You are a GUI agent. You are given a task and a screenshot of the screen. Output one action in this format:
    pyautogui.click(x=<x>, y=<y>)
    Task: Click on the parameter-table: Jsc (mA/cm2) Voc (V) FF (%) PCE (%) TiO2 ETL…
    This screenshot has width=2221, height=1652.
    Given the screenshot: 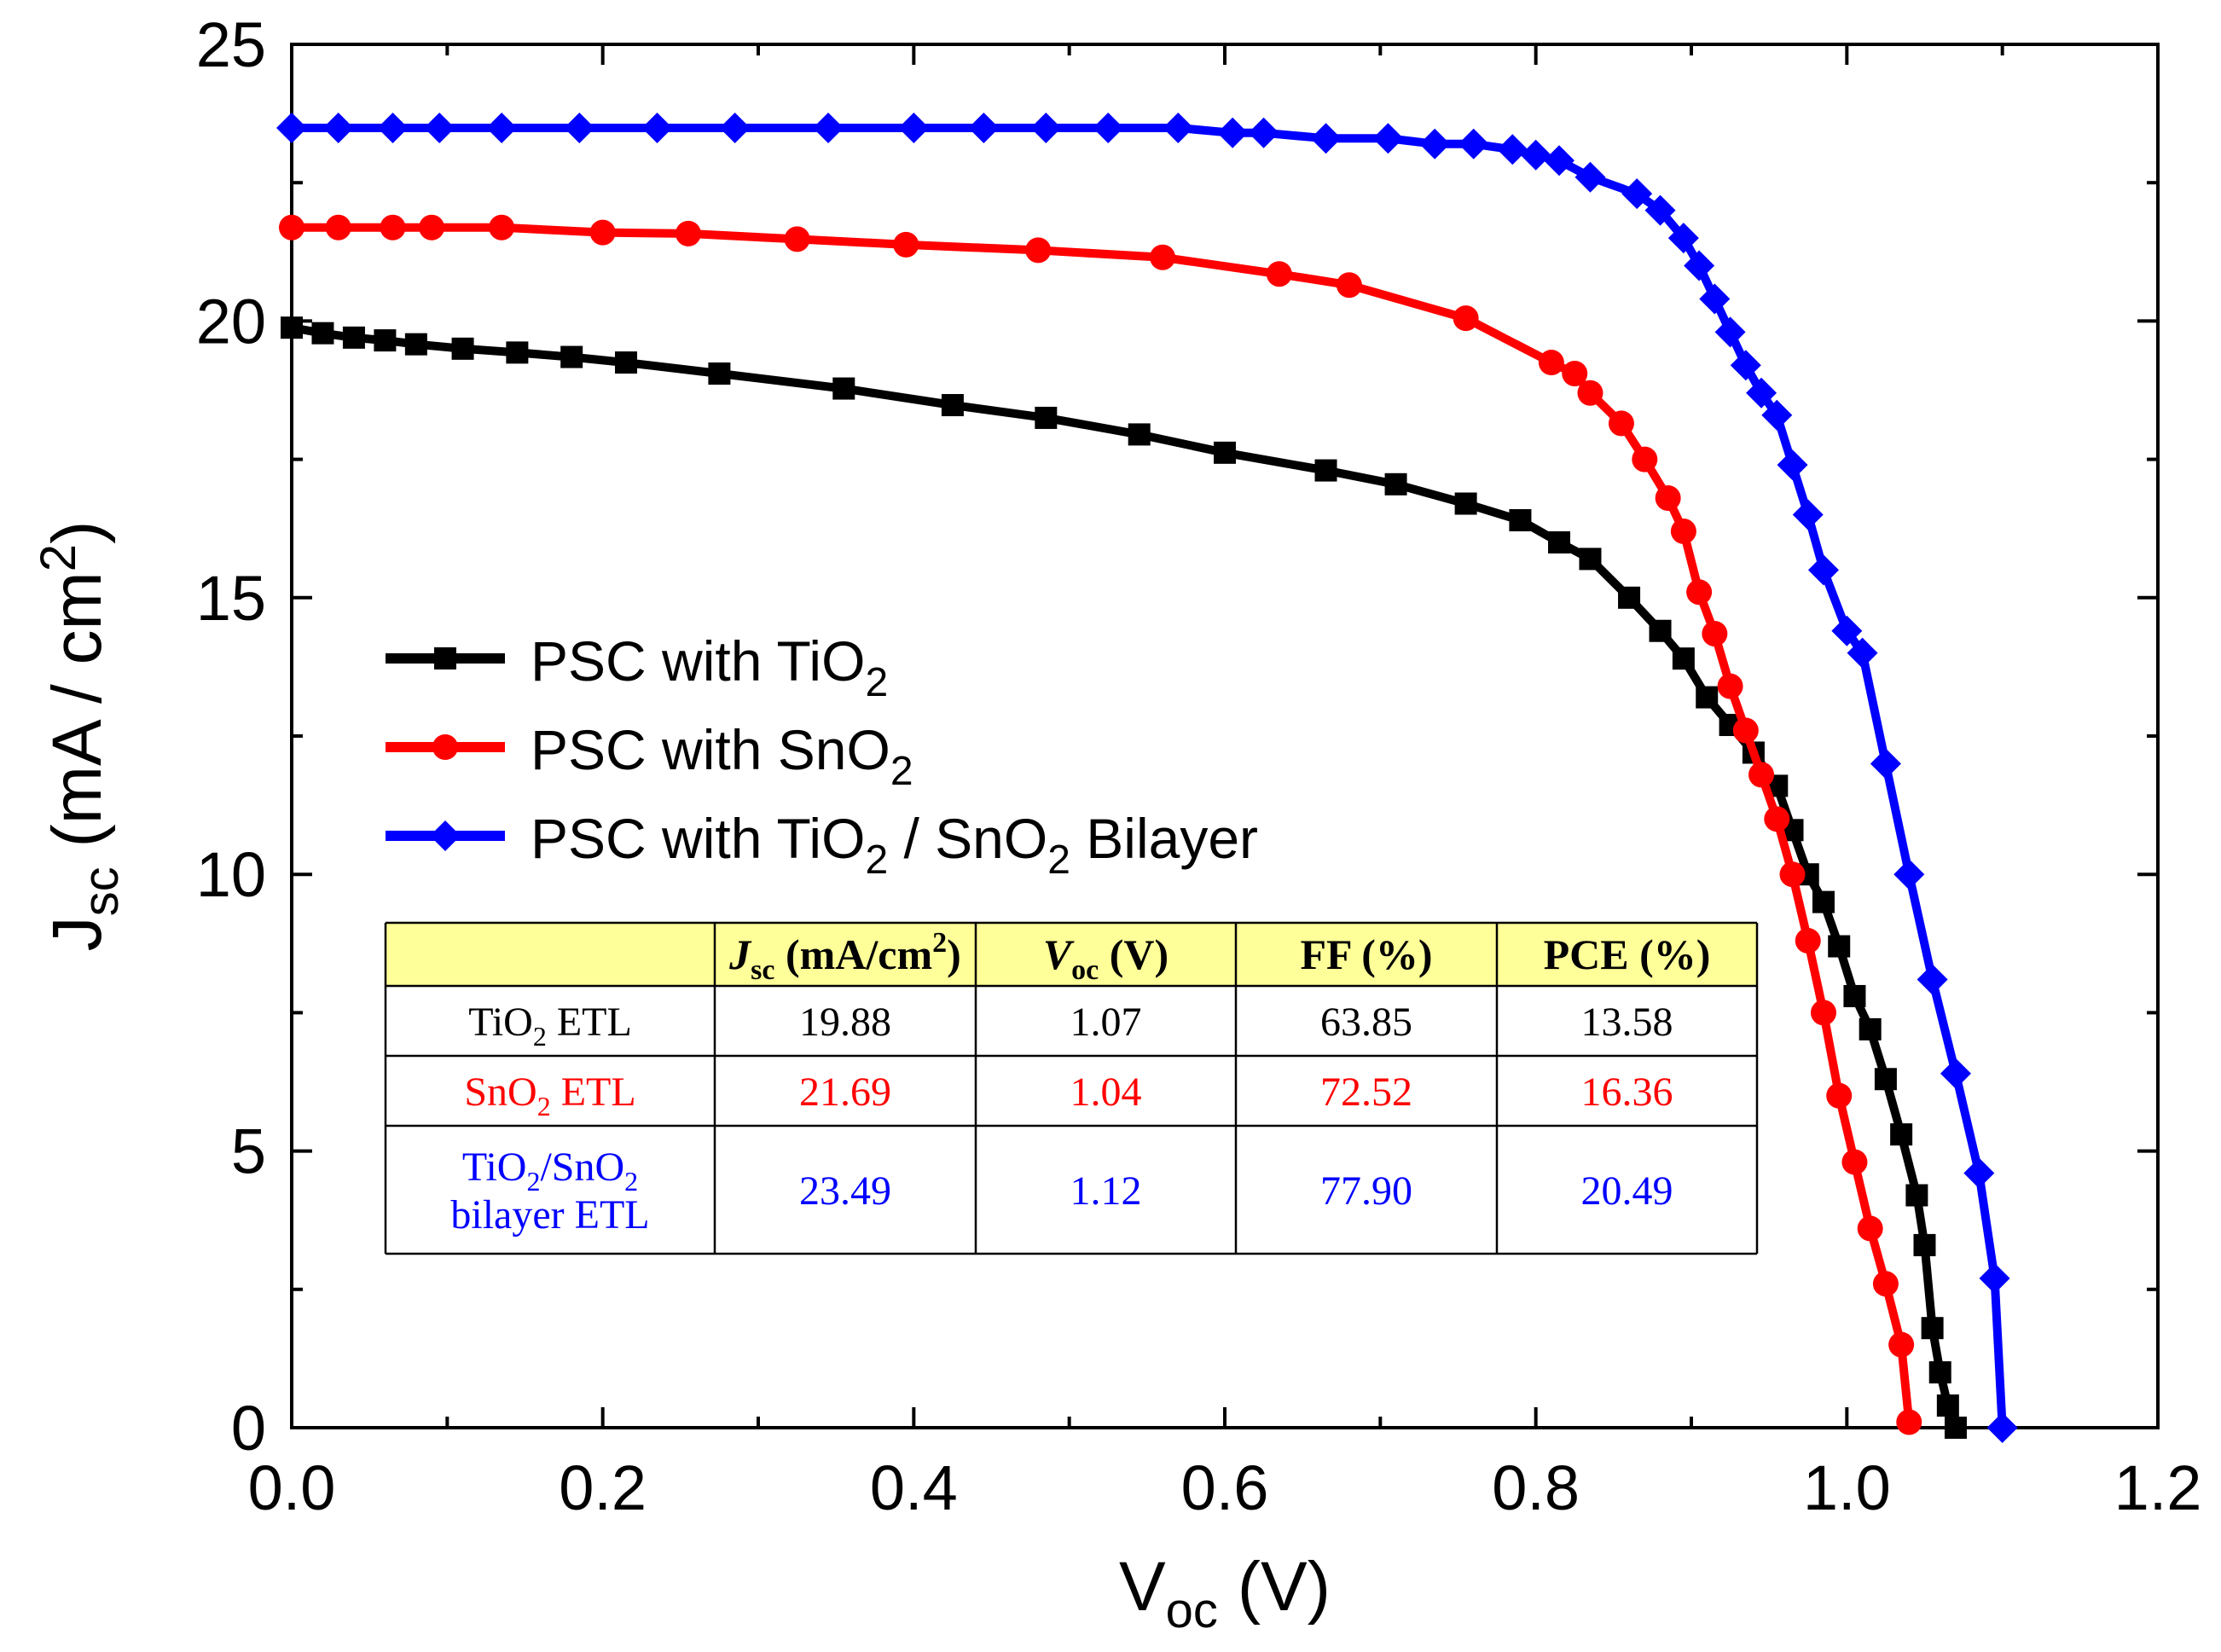 What is the action you would take?
    pyautogui.click(x=1071, y=1088)
    